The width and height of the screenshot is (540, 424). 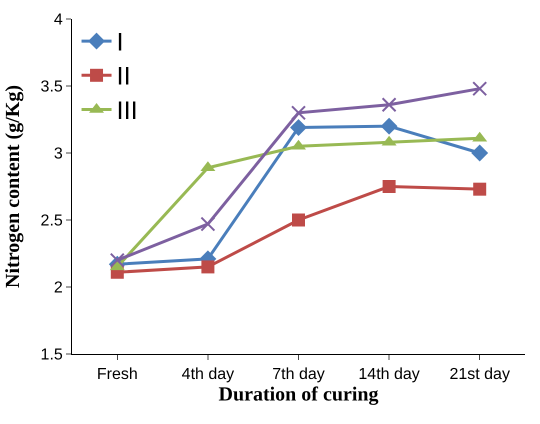 I want to click on x-axis-title: Duration of curing, so click(x=298, y=395).